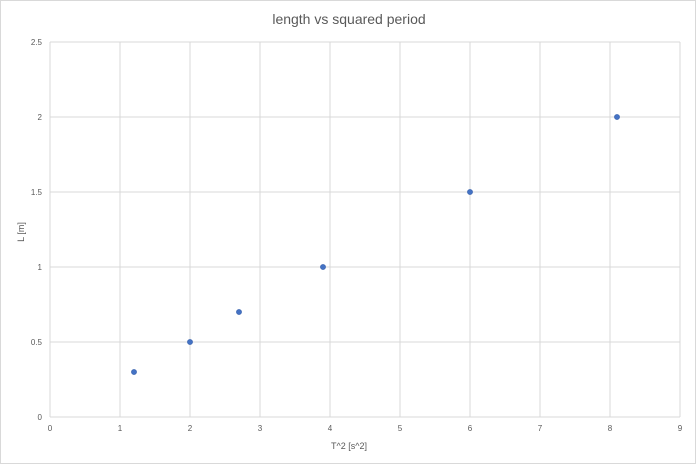 The height and width of the screenshot is (464, 696). I want to click on y-axis-title: L [m], so click(21, 232).